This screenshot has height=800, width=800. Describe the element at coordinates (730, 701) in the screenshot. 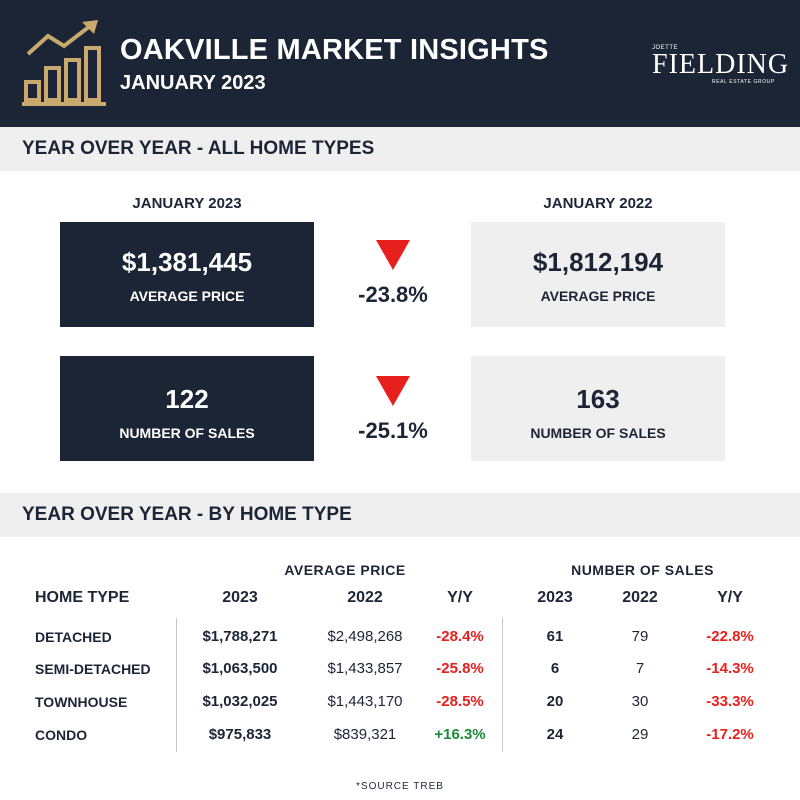

I see `sales-yy-cell: -33.3%` at that location.